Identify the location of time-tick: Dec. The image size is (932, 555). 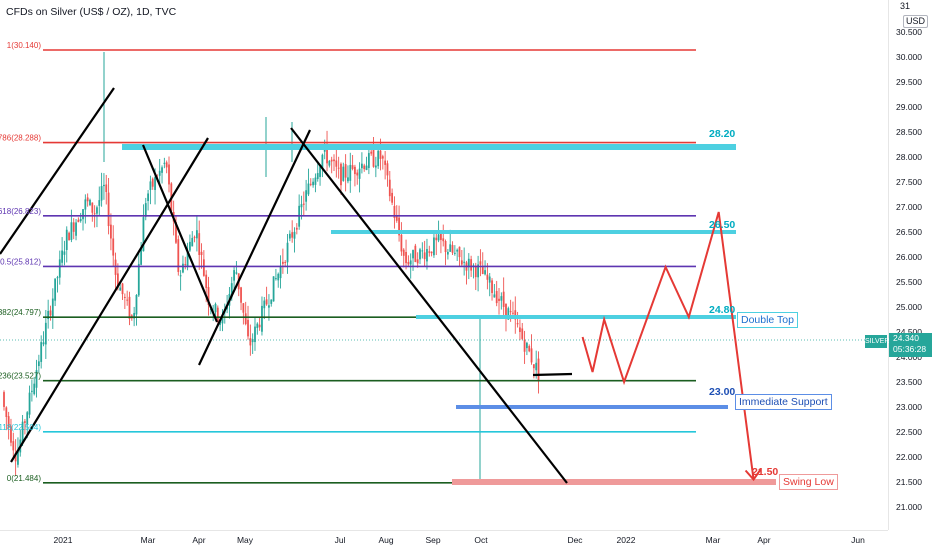
(575, 540).